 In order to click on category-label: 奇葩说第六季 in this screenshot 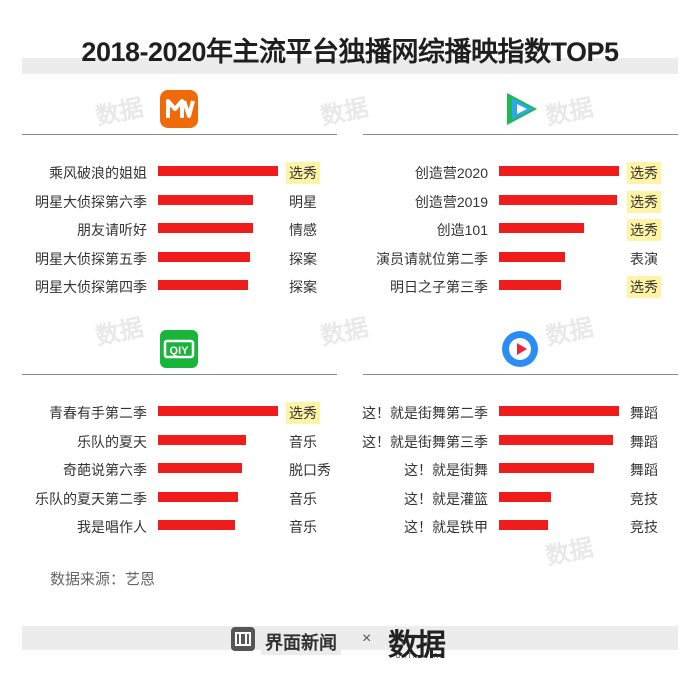, I will do `click(105, 470)`.